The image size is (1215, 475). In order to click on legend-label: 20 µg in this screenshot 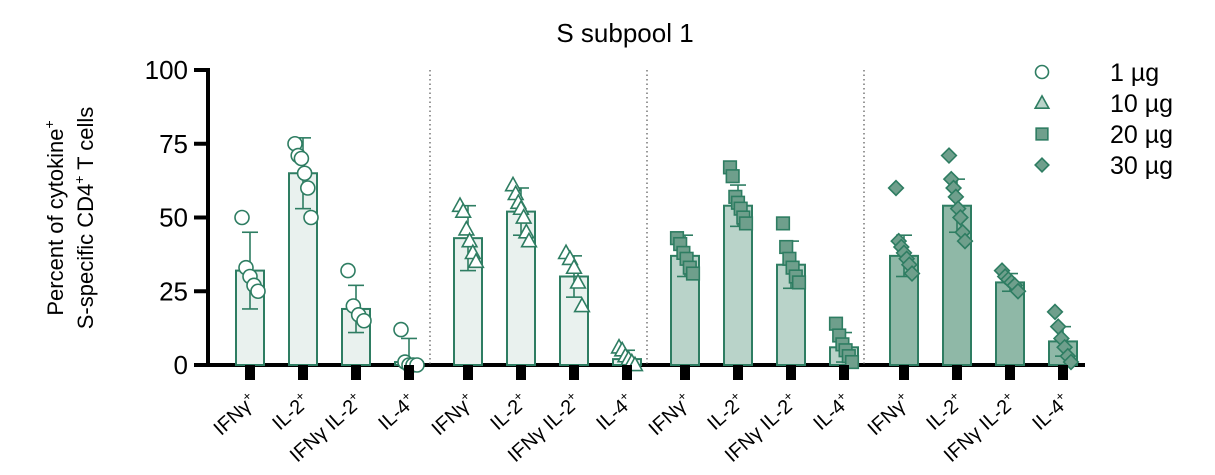, I will do `click(1141, 135)`.